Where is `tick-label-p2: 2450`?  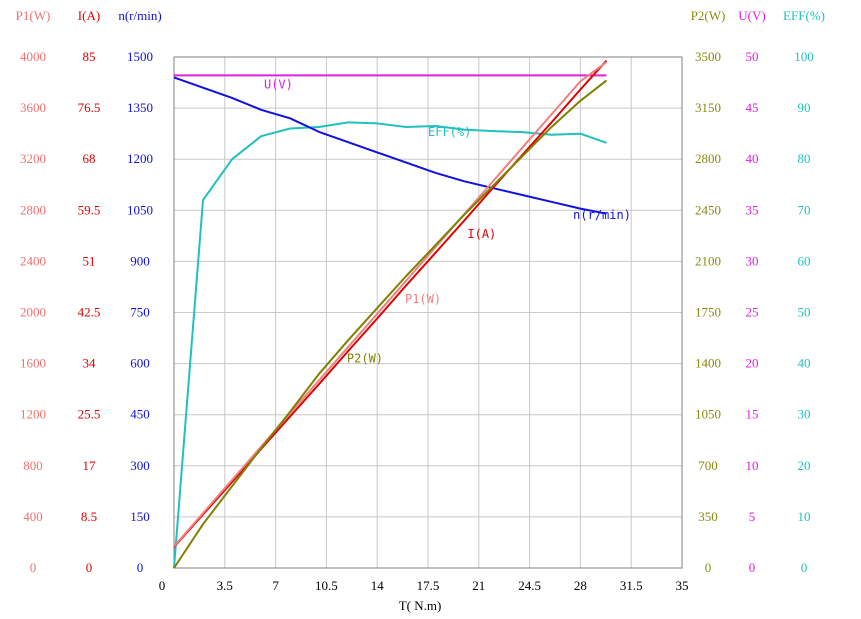
tick-label-p2: 2450 is located at coordinates (708, 209).